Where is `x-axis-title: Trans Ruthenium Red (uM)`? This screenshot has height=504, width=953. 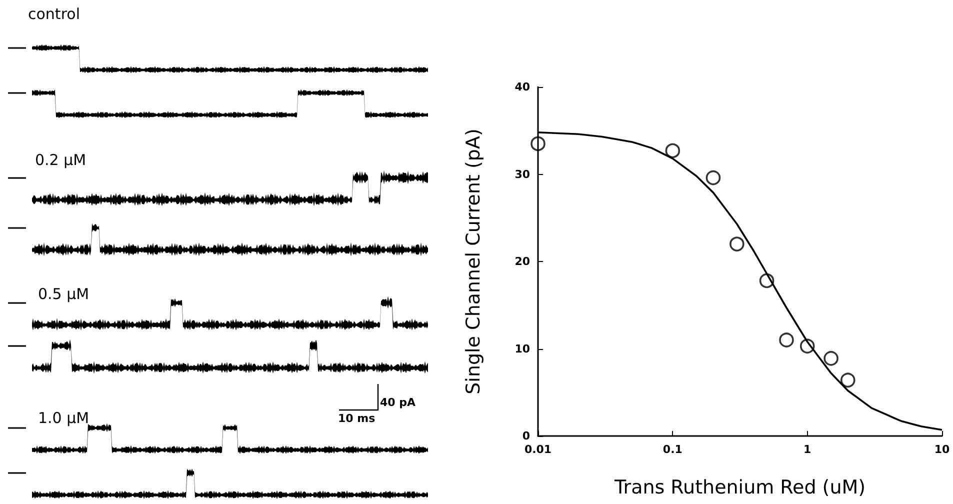
x-axis-title: Trans Ruthenium Red (uM) is located at coordinates (739, 487).